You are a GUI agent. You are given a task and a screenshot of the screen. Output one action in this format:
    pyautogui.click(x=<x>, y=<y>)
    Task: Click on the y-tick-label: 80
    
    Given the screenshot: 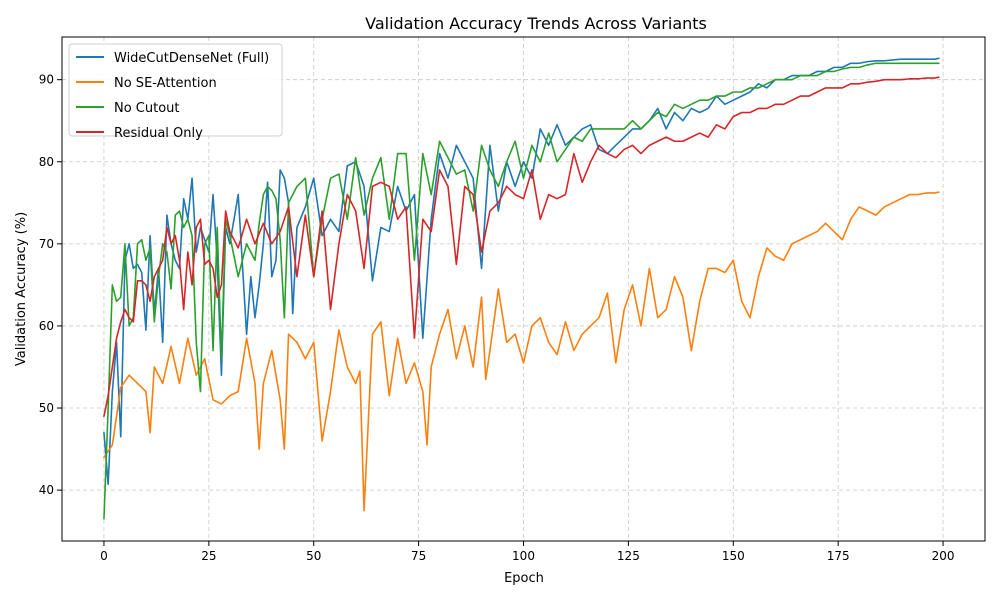 What is the action you would take?
    pyautogui.click(x=46, y=162)
    